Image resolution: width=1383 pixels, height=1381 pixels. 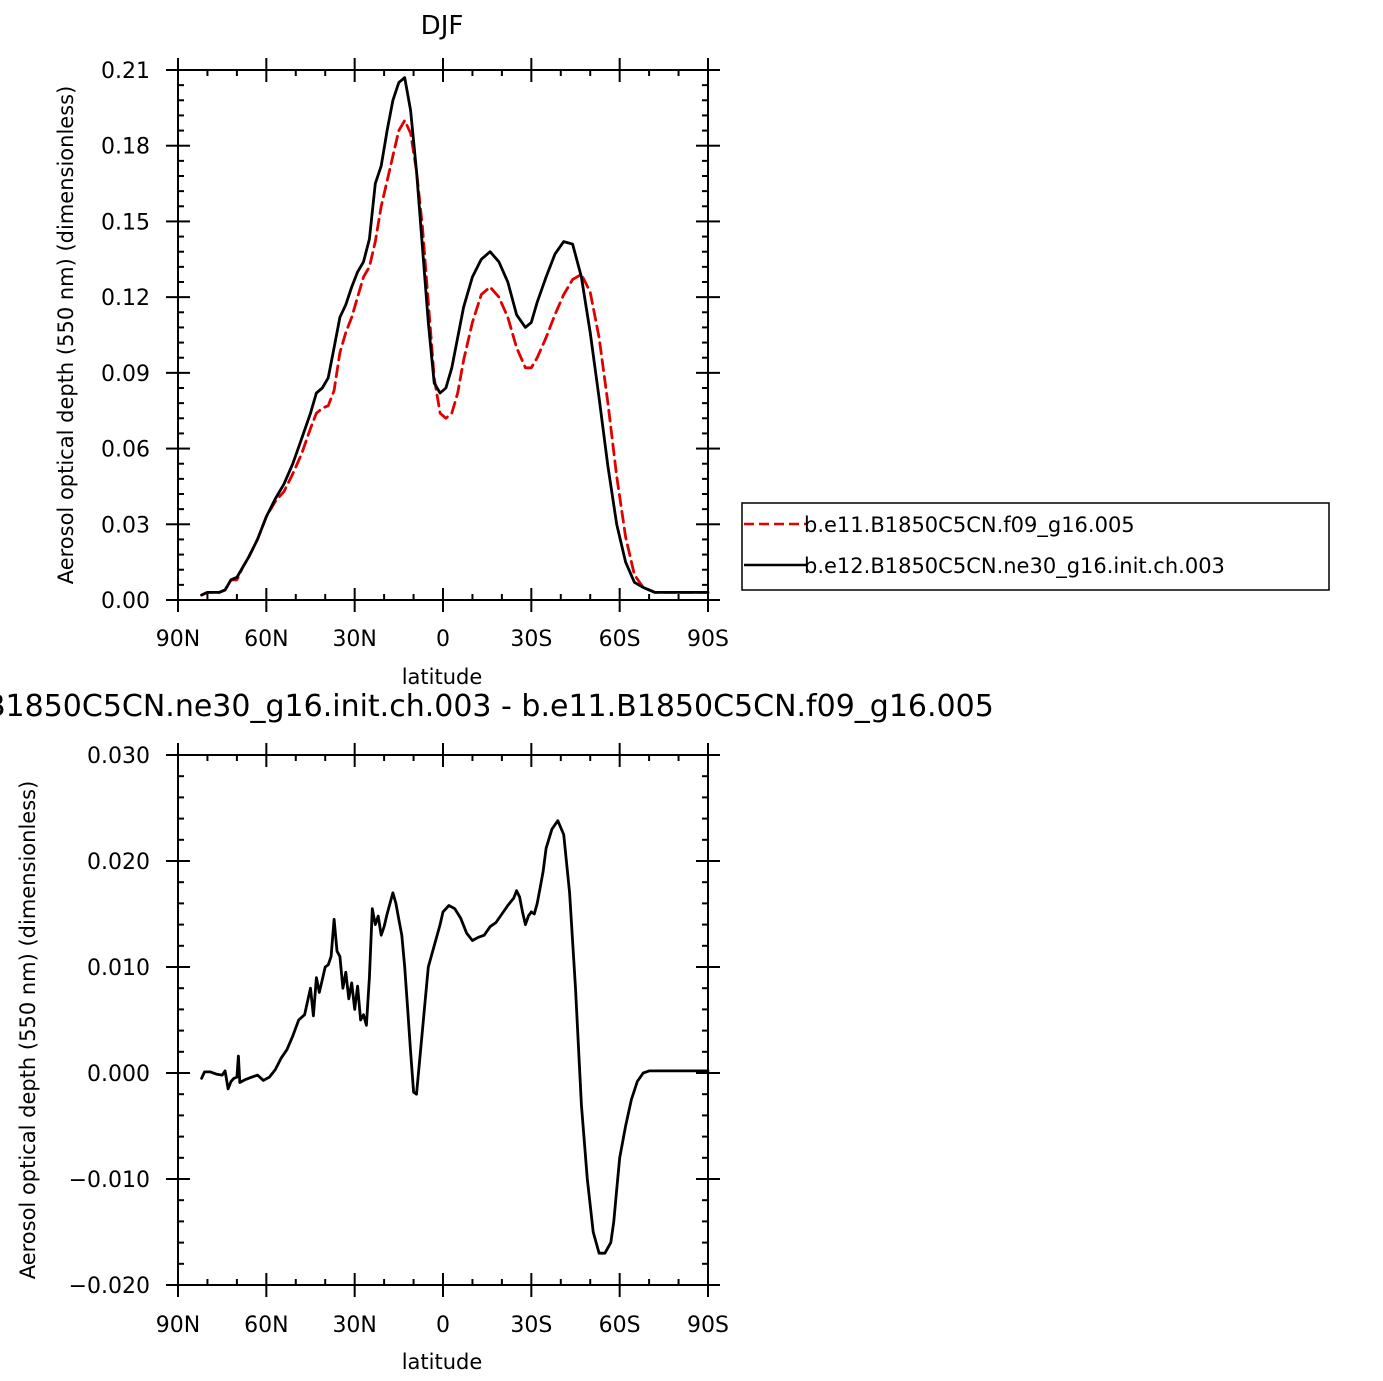 I want to click on y-tick-label: 0.21, so click(x=125, y=71).